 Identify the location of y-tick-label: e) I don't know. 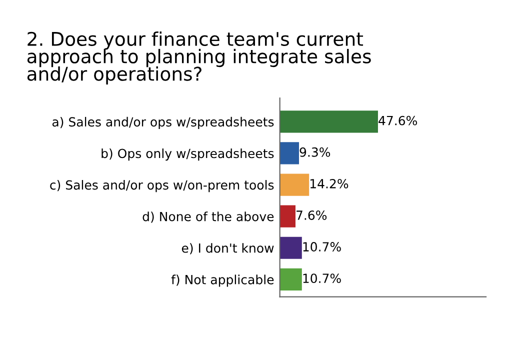
(228, 248).